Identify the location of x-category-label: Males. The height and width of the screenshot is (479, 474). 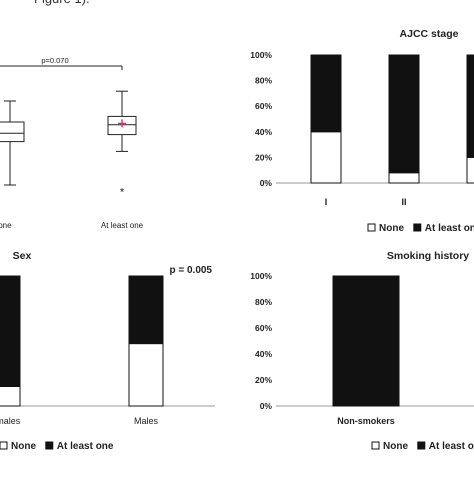
(146, 421).